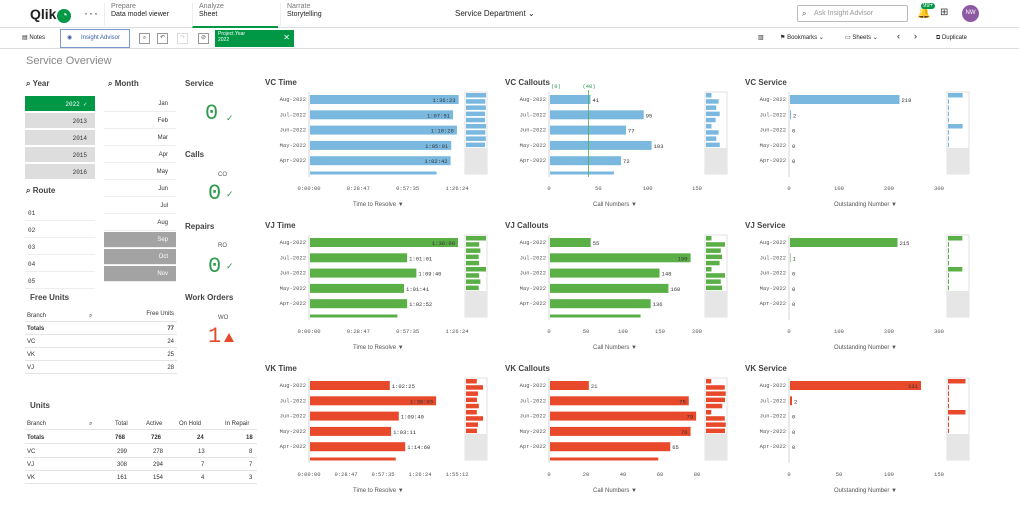  Describe the element at coordinates (286, 37) in the screenshot. I see `close-icon: ✕` at that location.